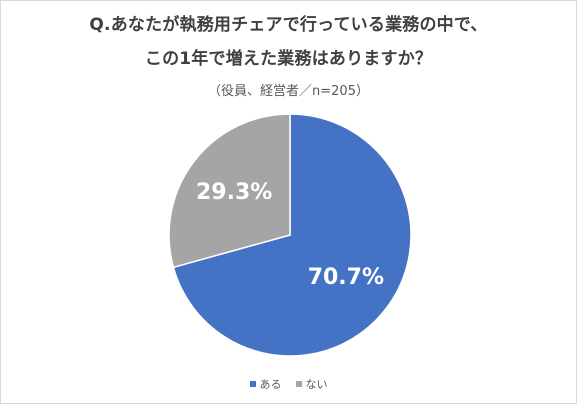 The width and height of the screenshot is (577, 404). What do you see at coordinates (346, 277) in the screenshot?
I see `data-label-1: 70.7%` at bounding box center [346, 277].